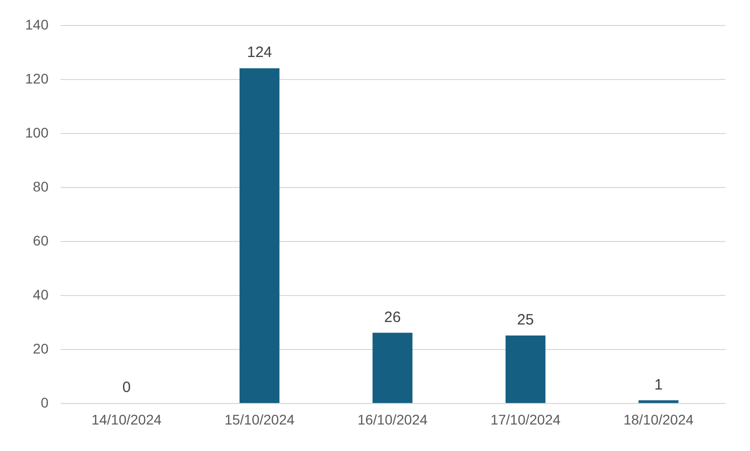 This screenshot has width=750, height=451. Describe the element at coordinates (658, 385) in the screenshot. I see `data-label: 1` at that location.